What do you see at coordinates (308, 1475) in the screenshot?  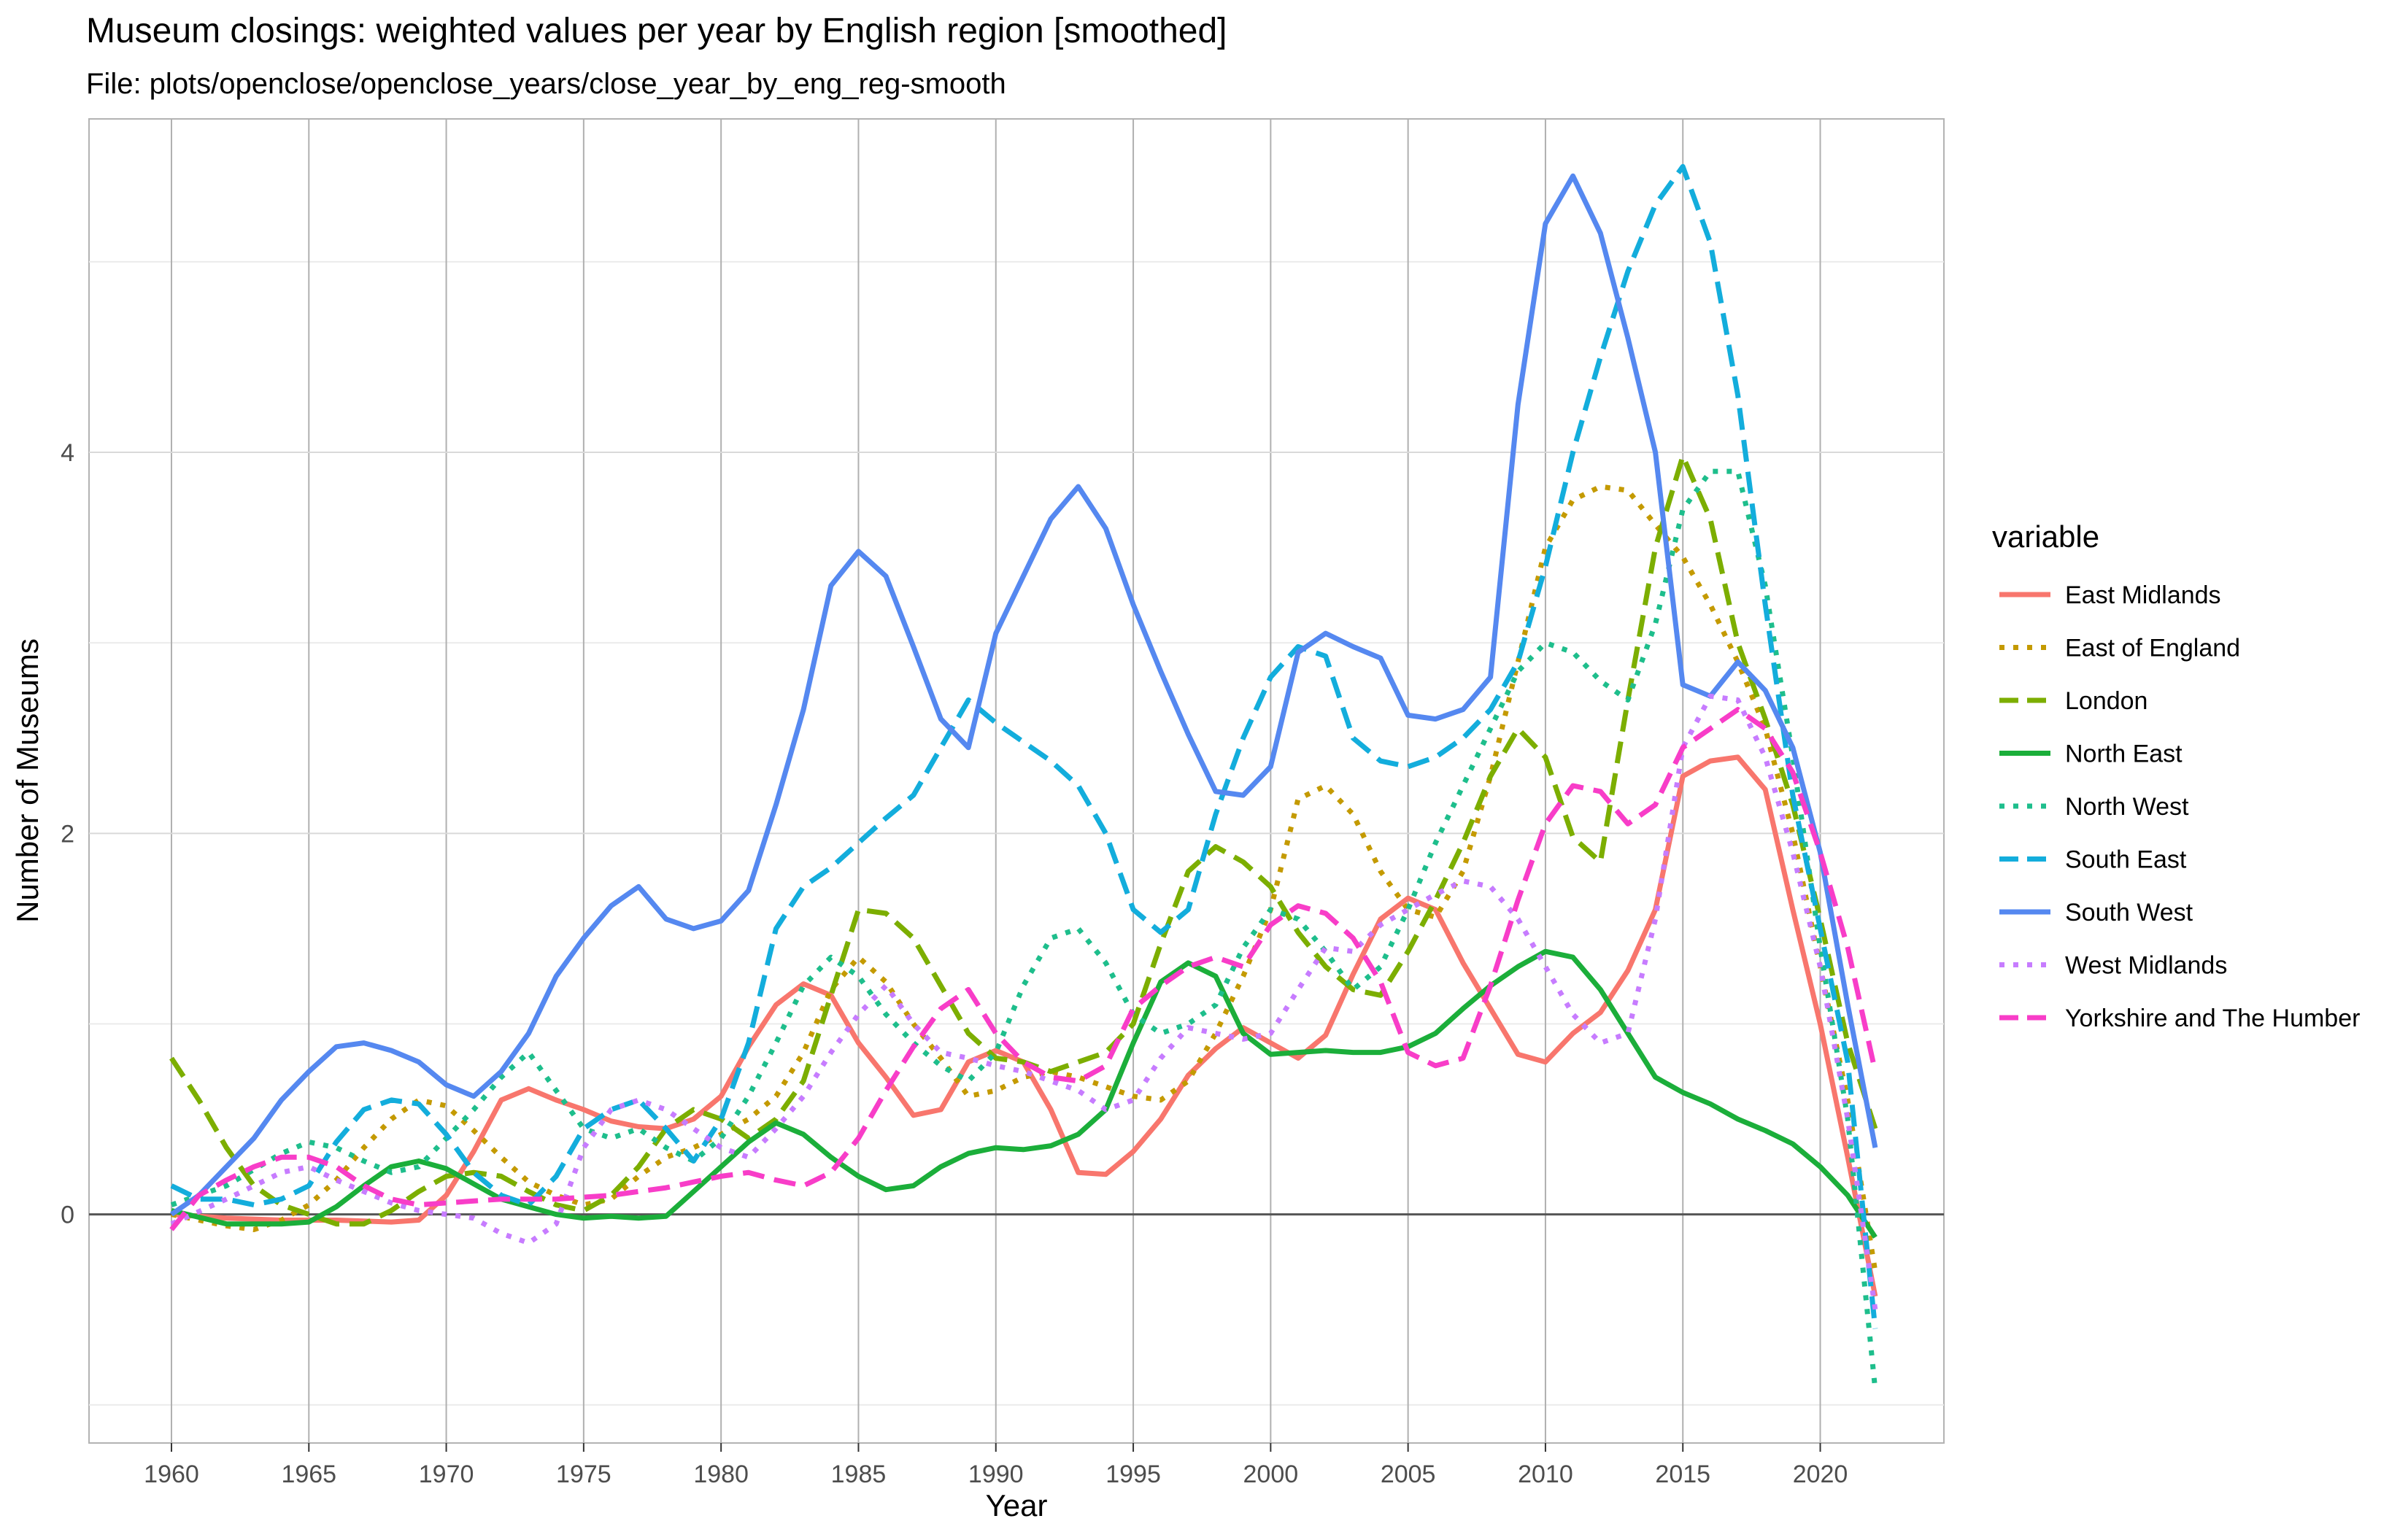 I see `x-tick-label: 1965` at bounding box center [308, 1475].